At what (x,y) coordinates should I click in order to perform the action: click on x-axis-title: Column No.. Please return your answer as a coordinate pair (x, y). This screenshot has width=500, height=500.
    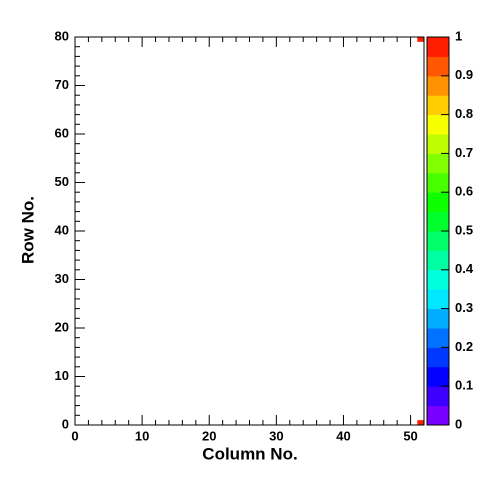
    Looking at the image, I should click on (249, 453).